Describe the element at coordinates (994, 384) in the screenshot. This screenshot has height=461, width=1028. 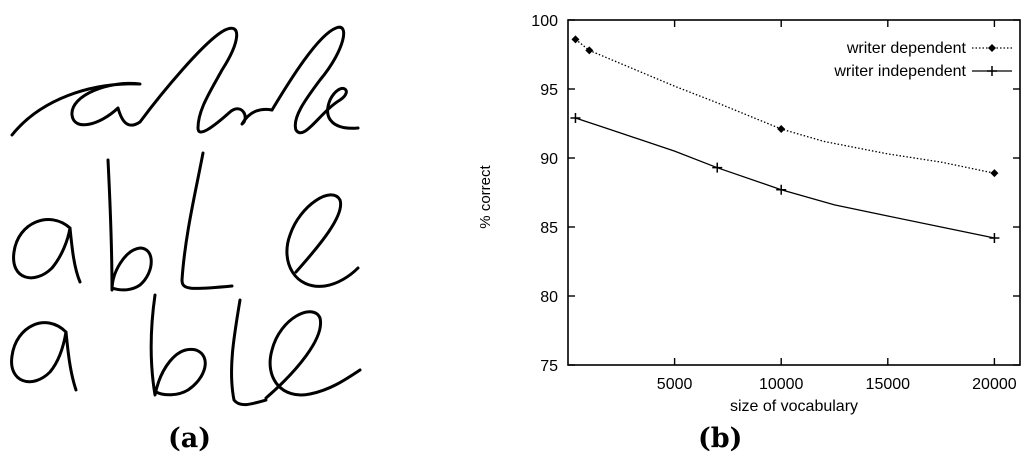
I see `x-tick-label: 20000` at that location.